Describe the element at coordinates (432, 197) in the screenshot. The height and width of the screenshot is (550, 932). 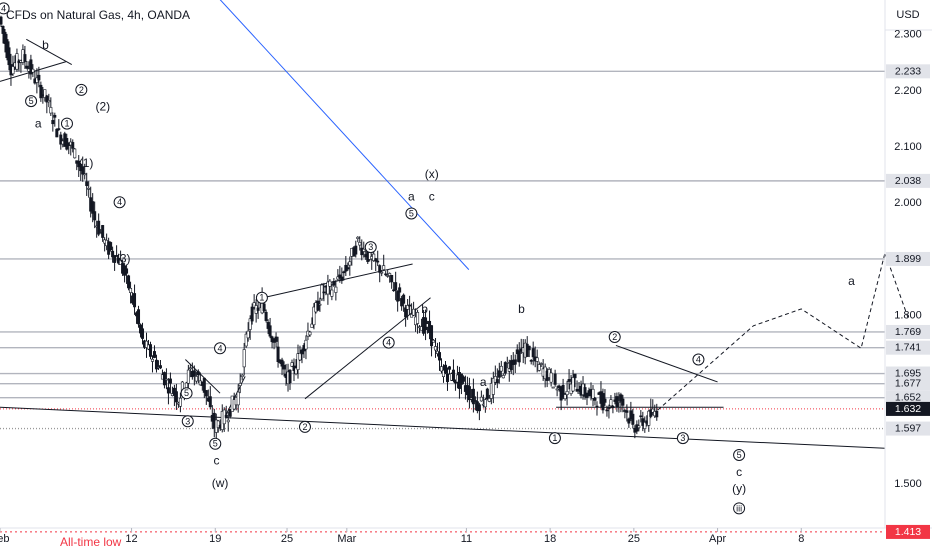
I see `wave-label: c` at that location.